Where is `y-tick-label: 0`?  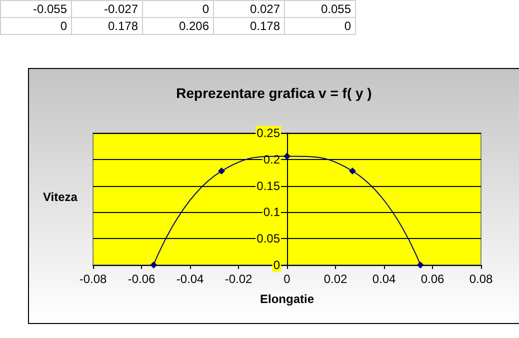
y-tick-label: 0 is located at coordinates (276, 265).